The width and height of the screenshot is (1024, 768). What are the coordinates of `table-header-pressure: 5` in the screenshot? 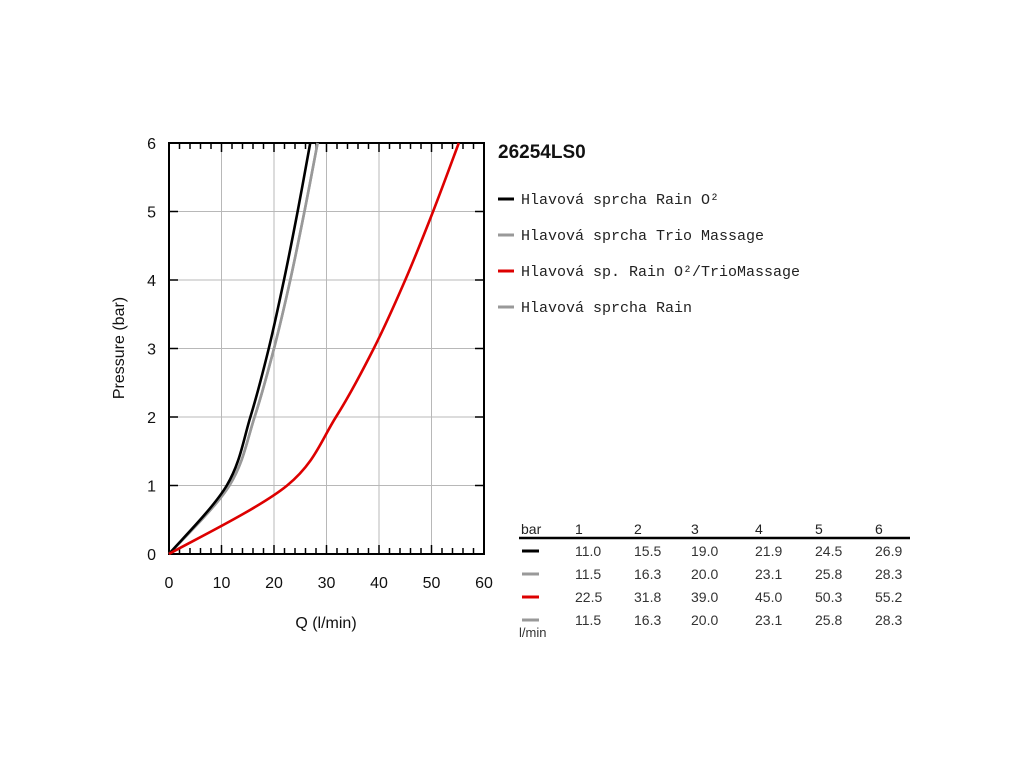 It's located at (819, 529).